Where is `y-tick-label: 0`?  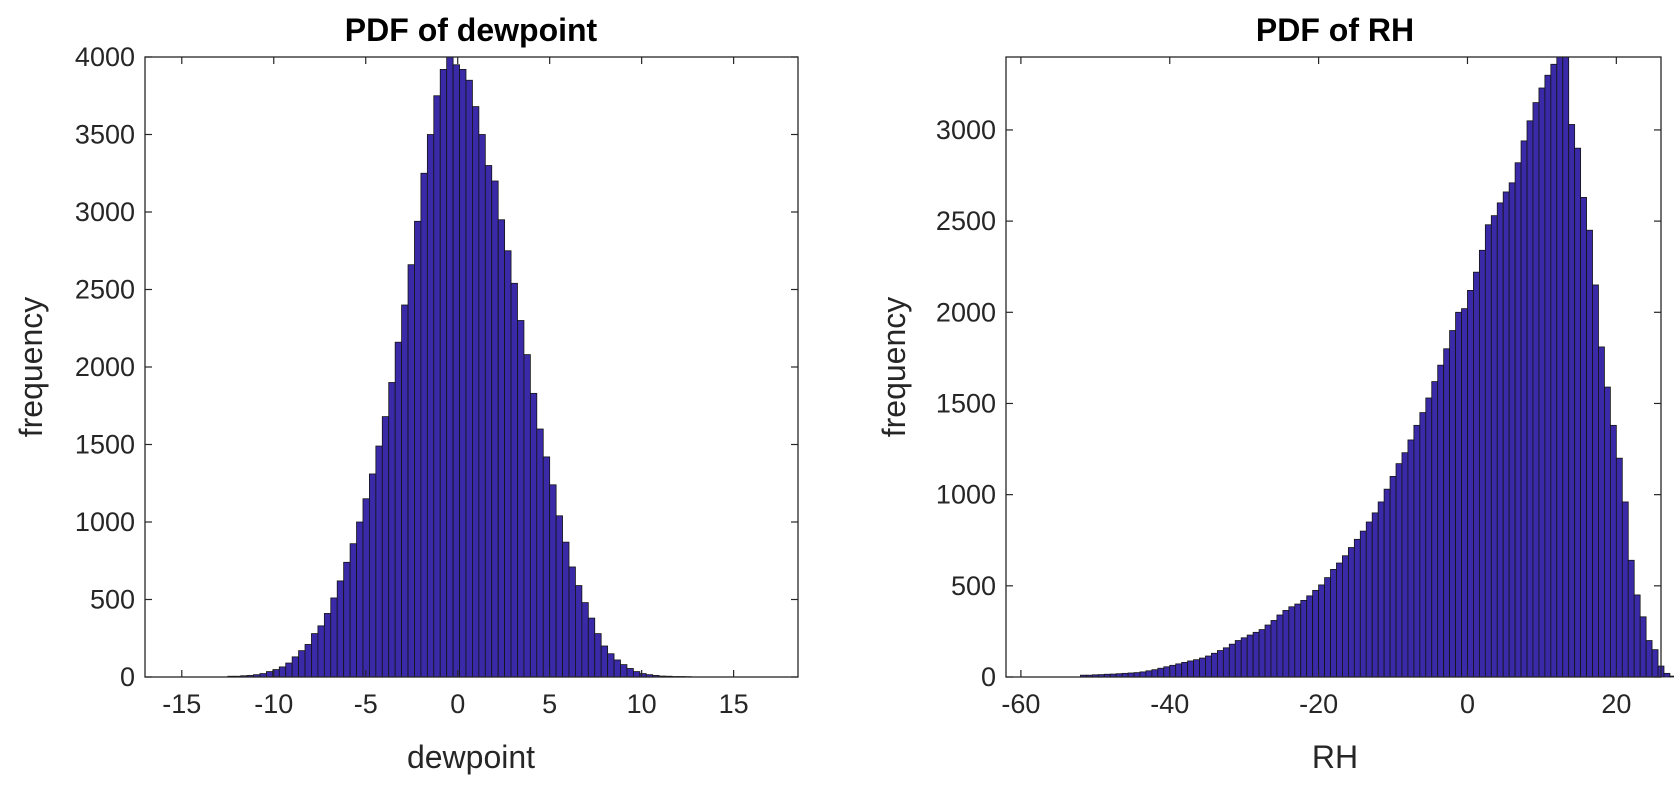
y-tick-label: 0 is located at coordinates (988, 677).